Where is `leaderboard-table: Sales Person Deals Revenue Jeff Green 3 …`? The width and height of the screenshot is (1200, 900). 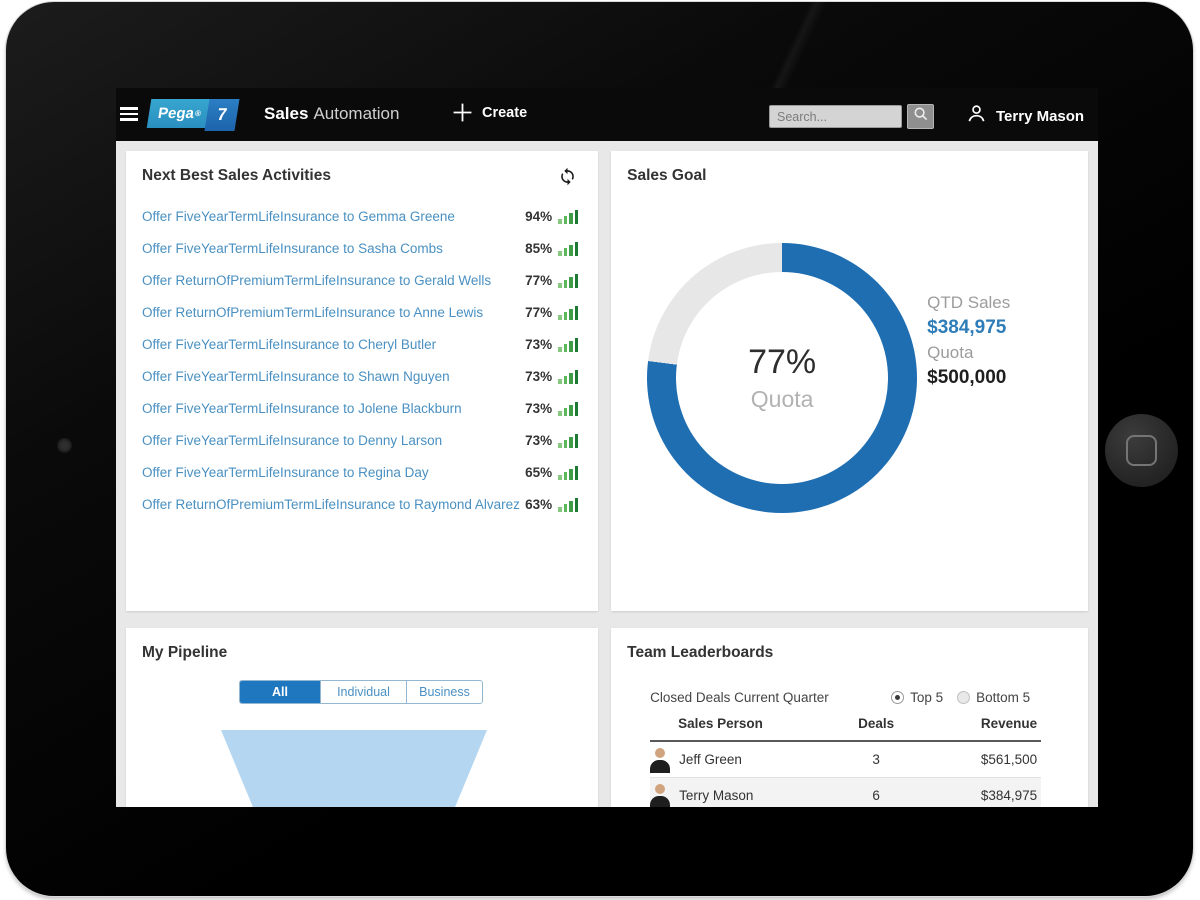 leaderboard-table: Sales Person Deals Revenue Jeff Green 3 … is located at coordinates (846, 761).